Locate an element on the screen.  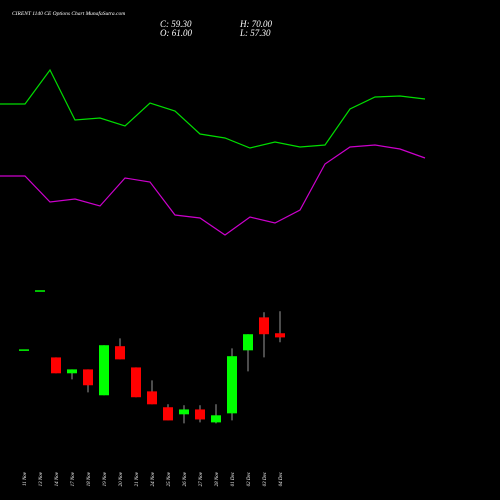
x-tick-label: 19 Nov is located at coordinates (105, 478).